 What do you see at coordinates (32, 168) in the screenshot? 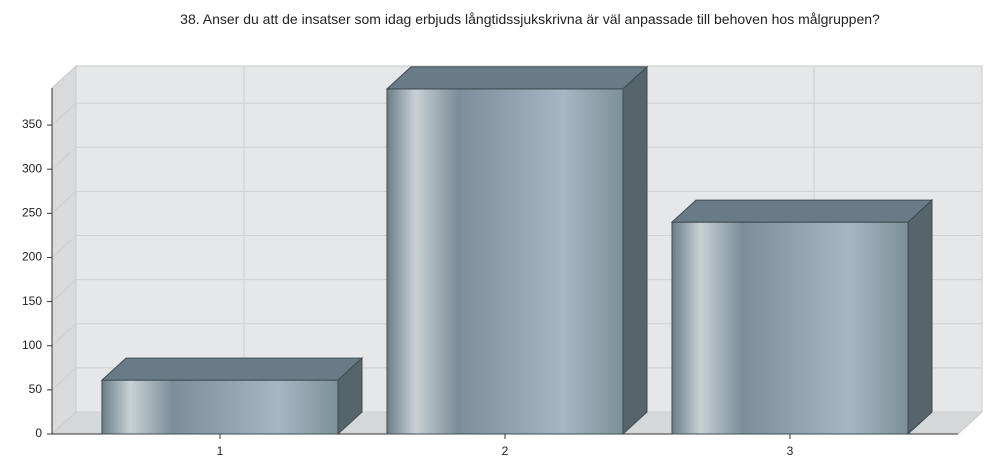
I see `y-tick-label: 300` at bounding box center [32, 168].